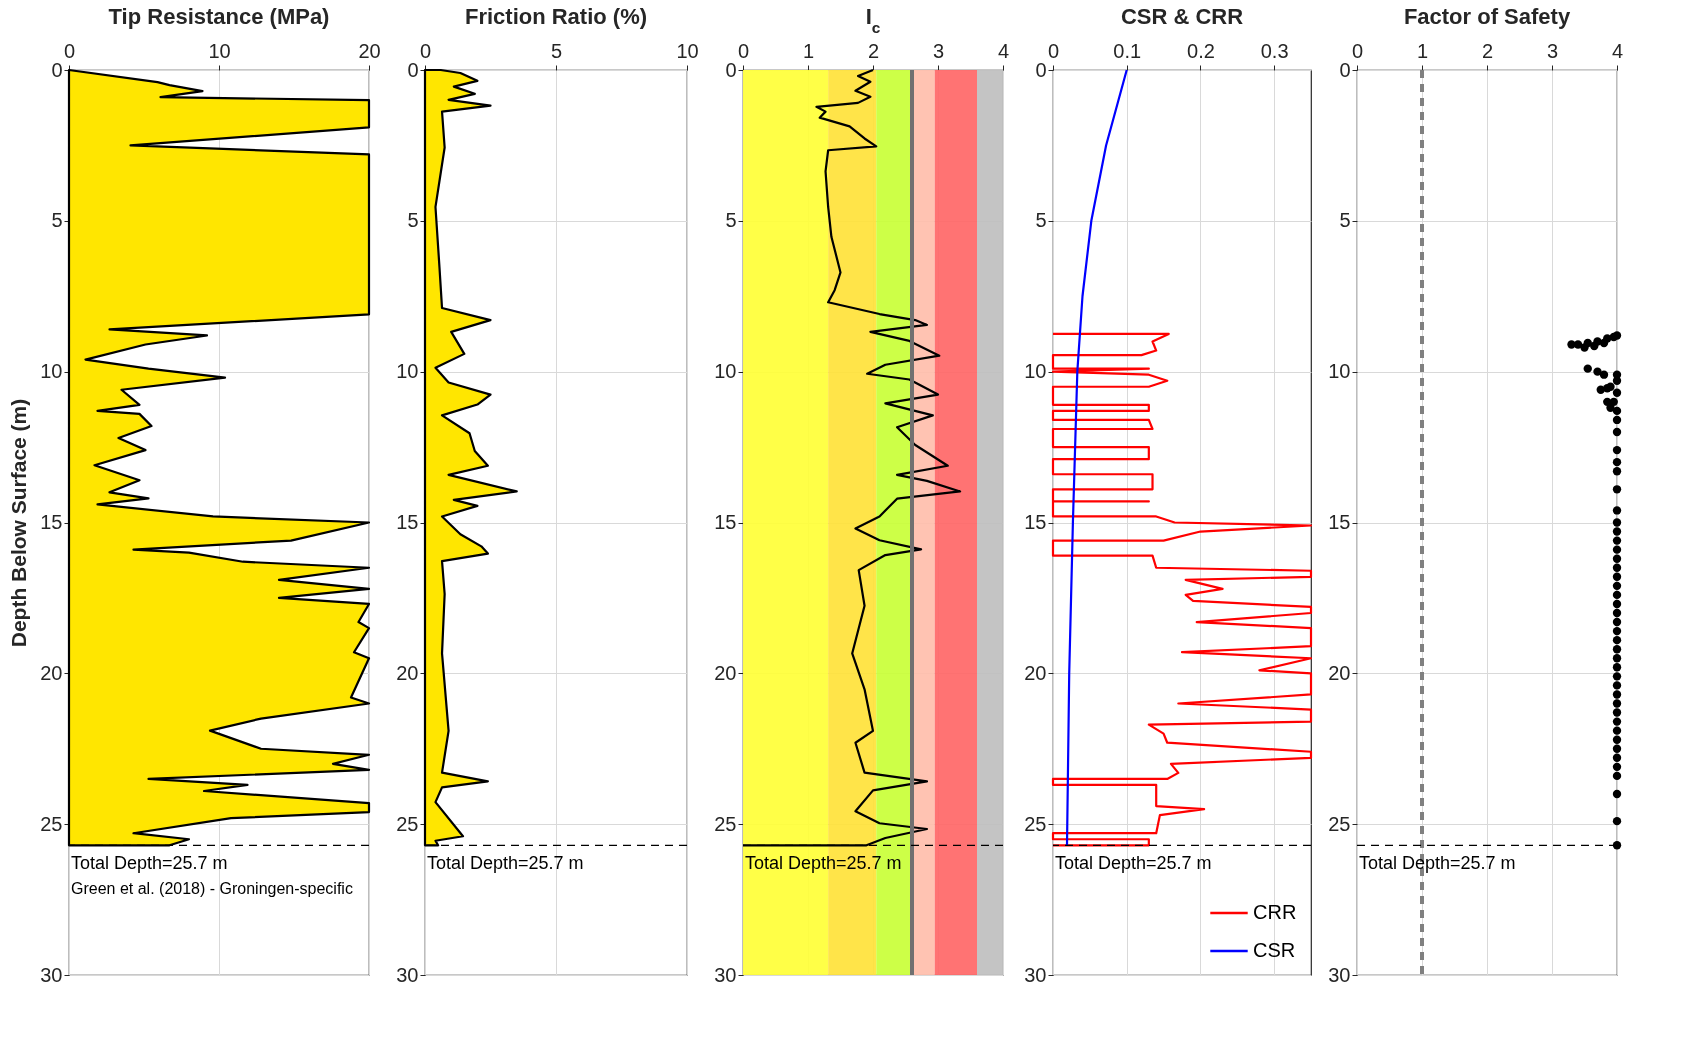 The width and height of the screenshot is (1688, 1049). What do you see at coordinates (1274, 950) in the screenshot?
I see `legend-label: CSR` at bounding box center [1274, 950].